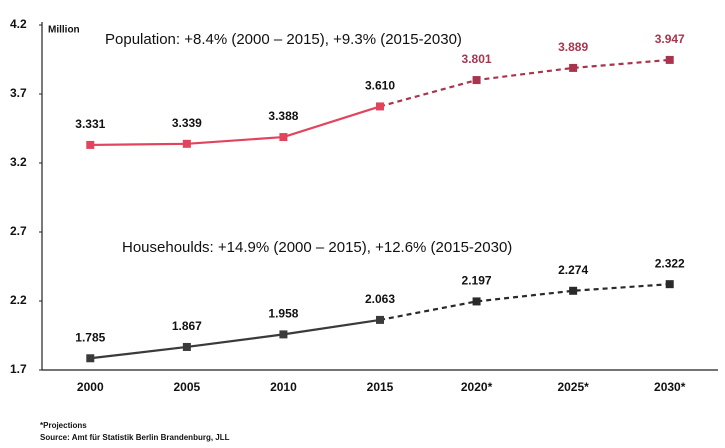 Image resolution: width=725 pixels, height=448 pixels. What do you see at coordinates (90, 387) in the screenshot?
I see `x-tick-label: 2000` at bounding box center [90, 387].